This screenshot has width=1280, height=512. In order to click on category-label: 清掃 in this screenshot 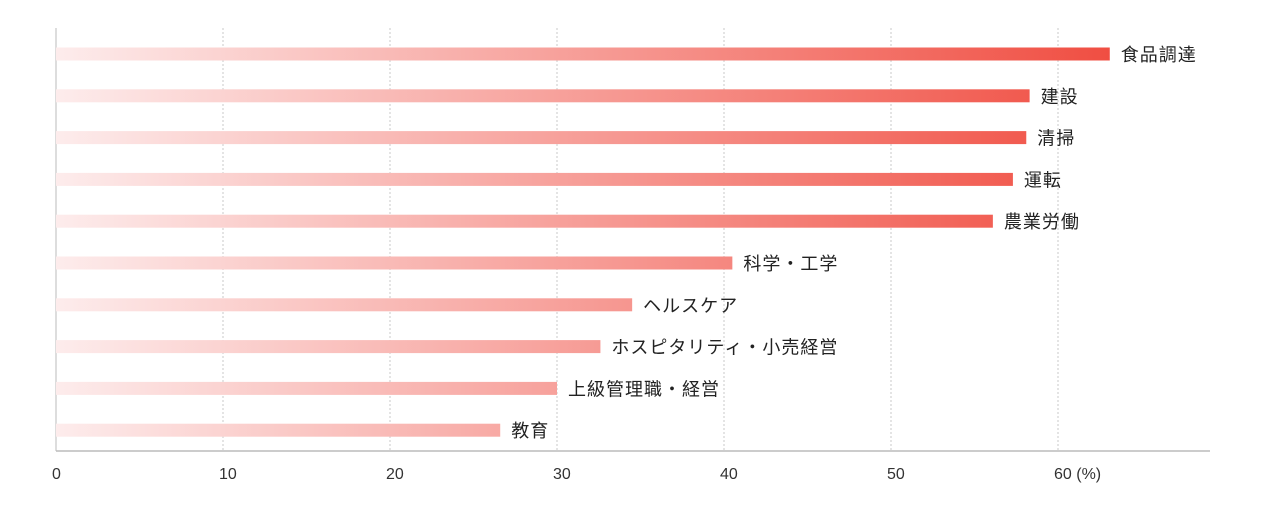, I will do `click(1056, 139)`.